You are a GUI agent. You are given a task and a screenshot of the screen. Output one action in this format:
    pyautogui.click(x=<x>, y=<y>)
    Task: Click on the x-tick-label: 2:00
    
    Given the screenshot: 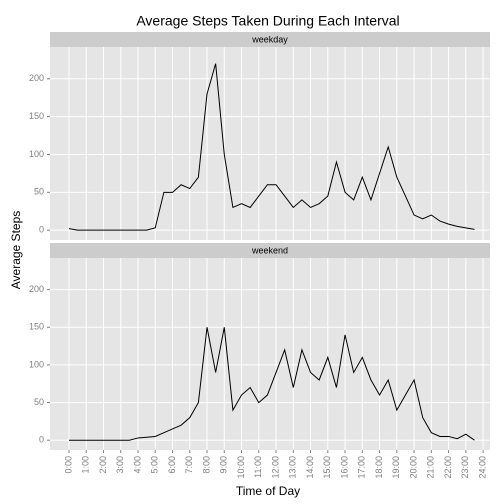 What is the action you would take?
    pyautogui.click(x=103, y=465)
    